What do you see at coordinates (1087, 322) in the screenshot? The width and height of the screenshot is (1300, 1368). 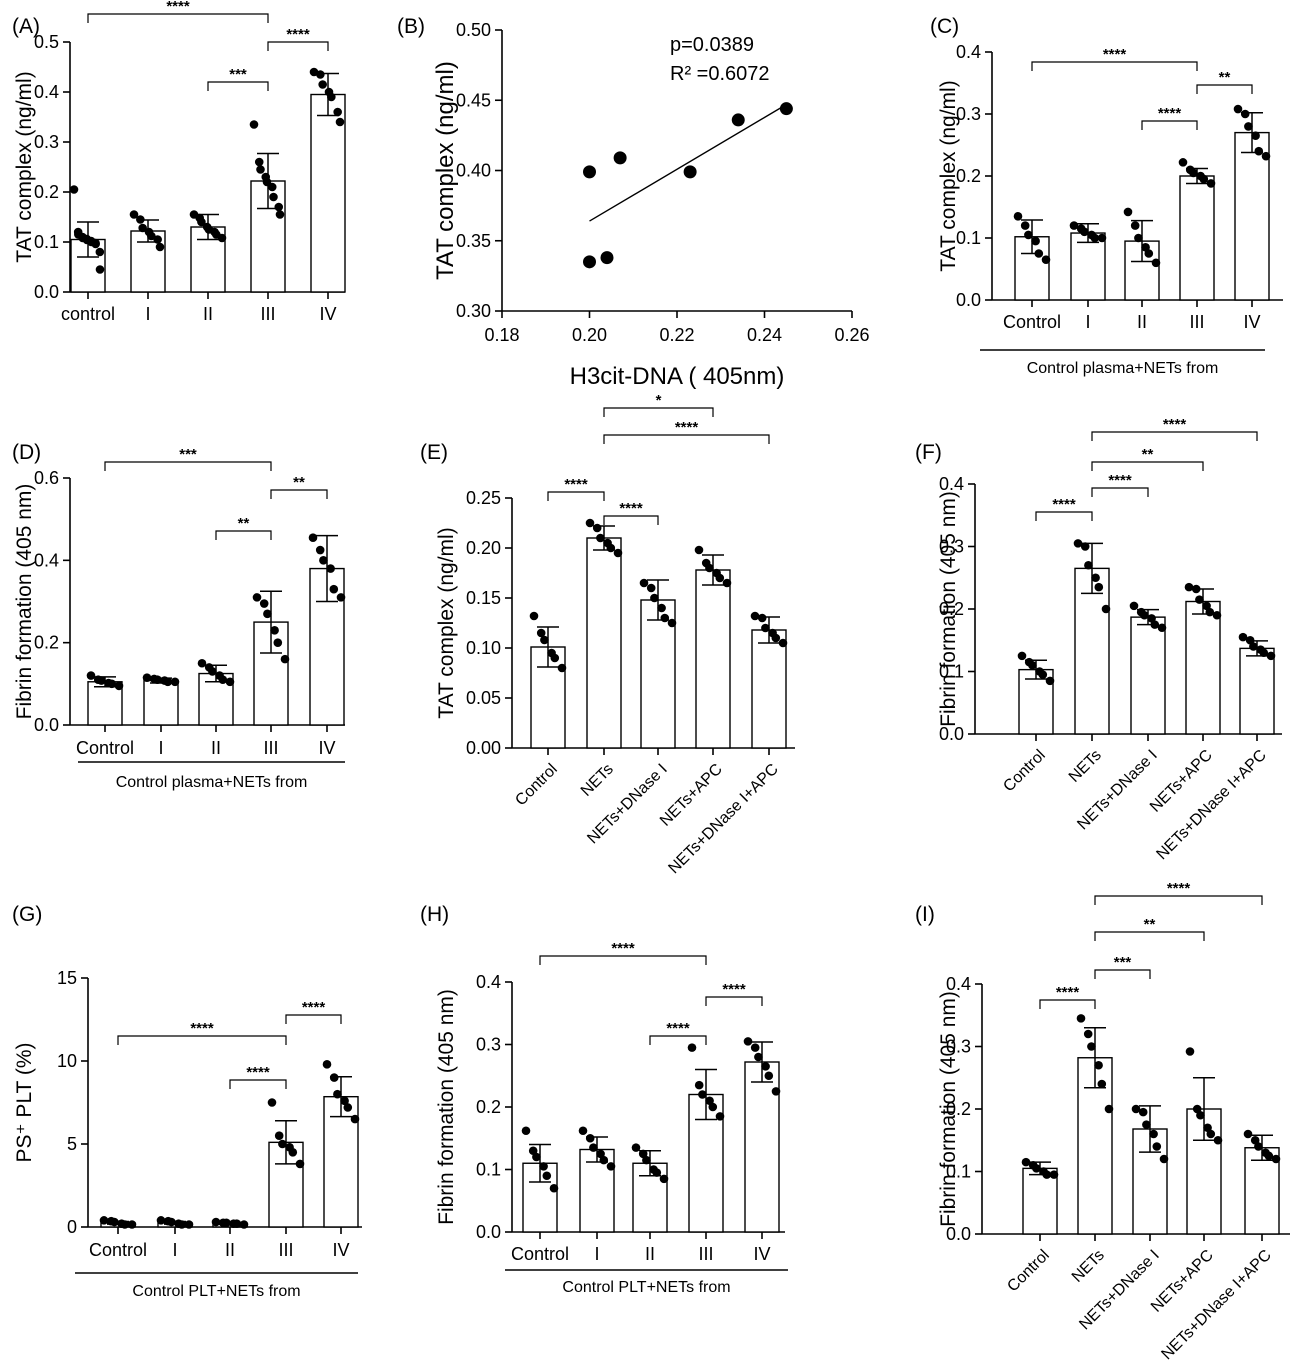 I see `category-label: I` at bounding box center [1087, 322].